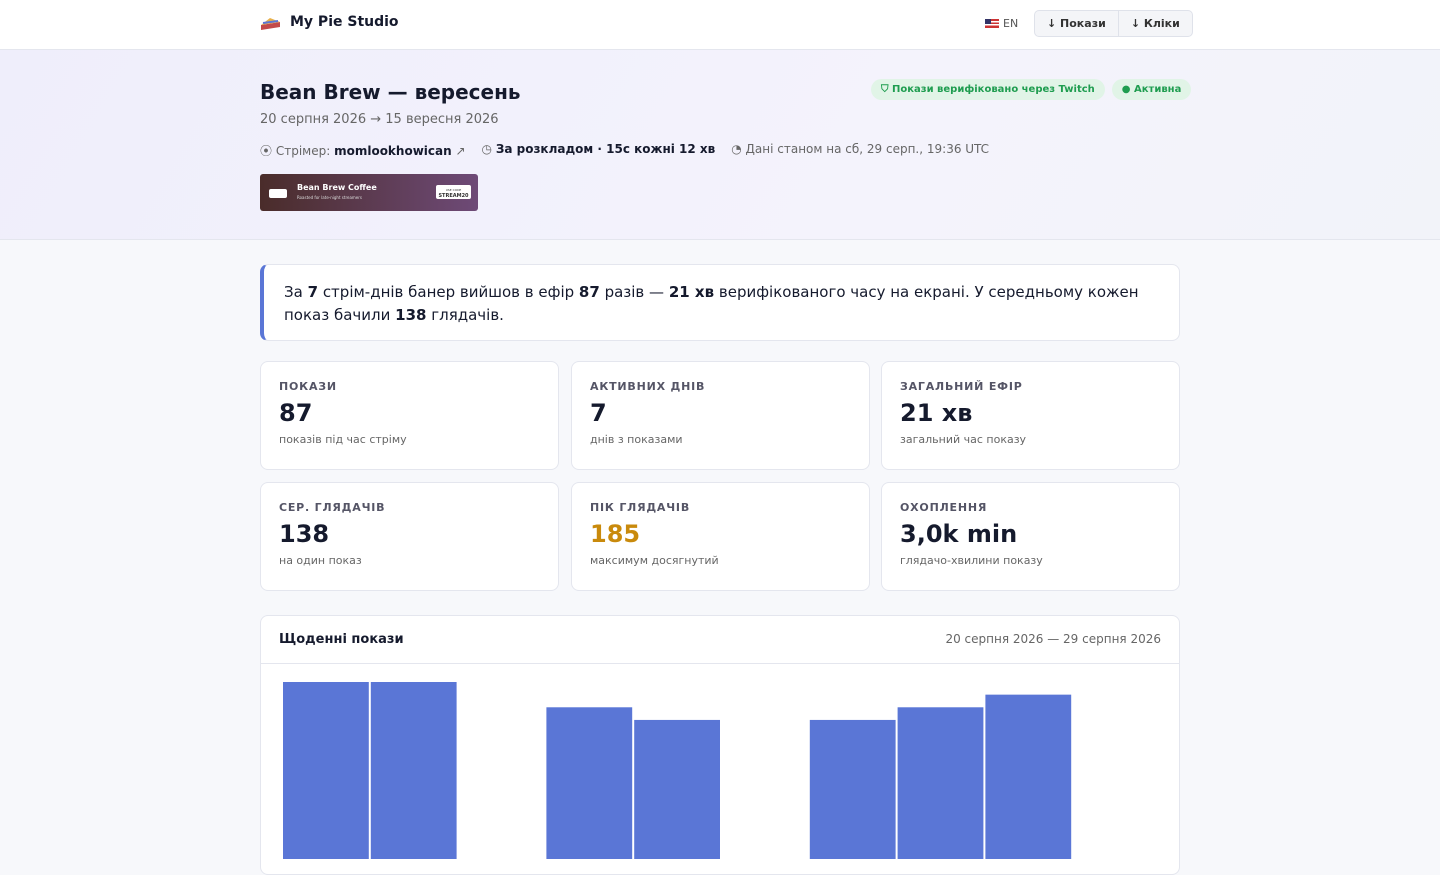  Describe the element at coordinates (337, 187) in the screenshot. I see `banner-title: Bean Brew Coffee` at that location.